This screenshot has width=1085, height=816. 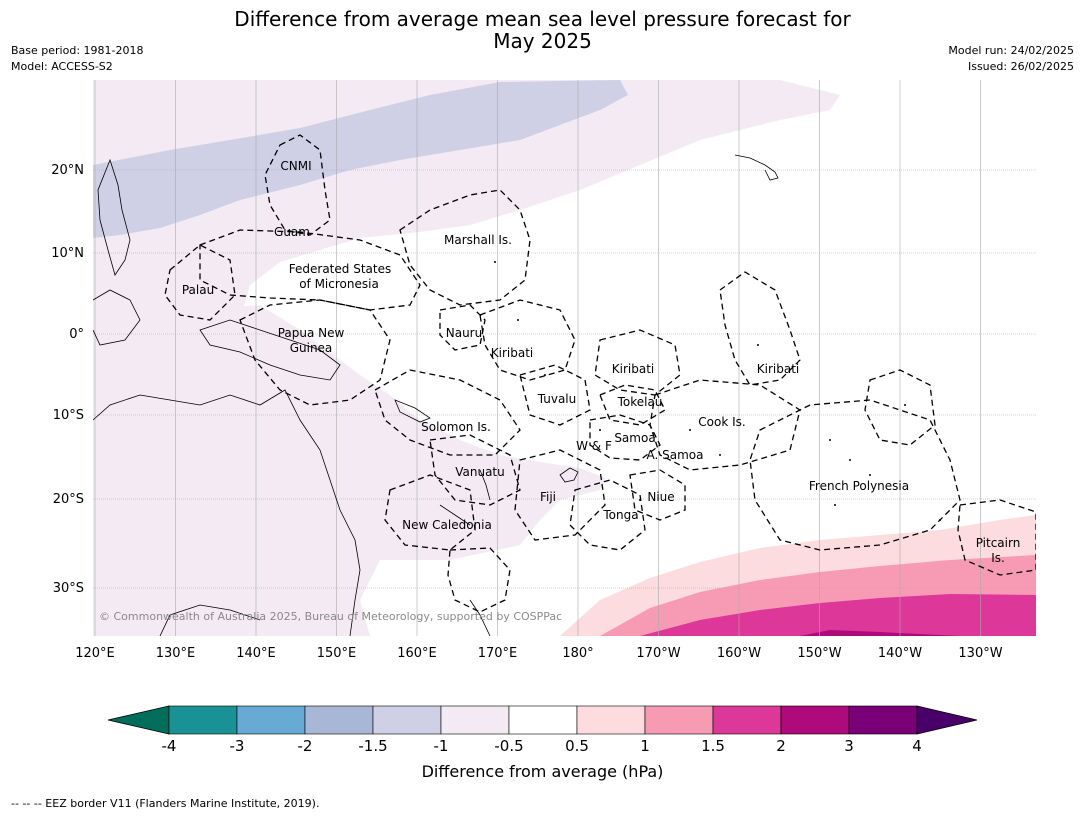 I want to click on colorbar-tick-label: 1, so click(x=645, y=746).